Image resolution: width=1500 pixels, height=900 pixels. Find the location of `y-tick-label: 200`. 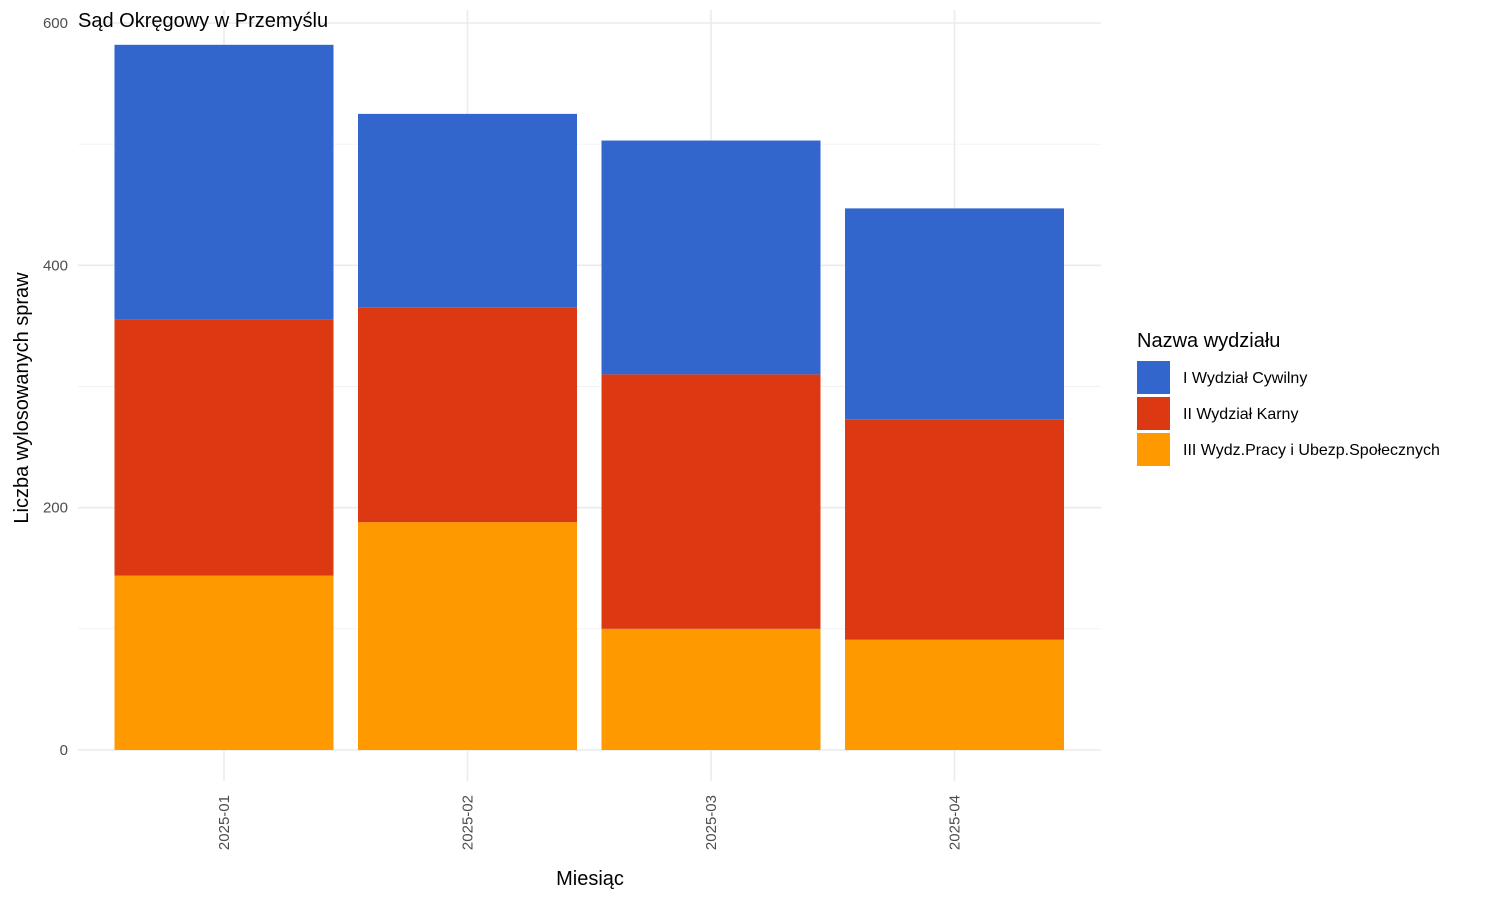

y-tick-label: 200 is located at coordinates (55, 508).